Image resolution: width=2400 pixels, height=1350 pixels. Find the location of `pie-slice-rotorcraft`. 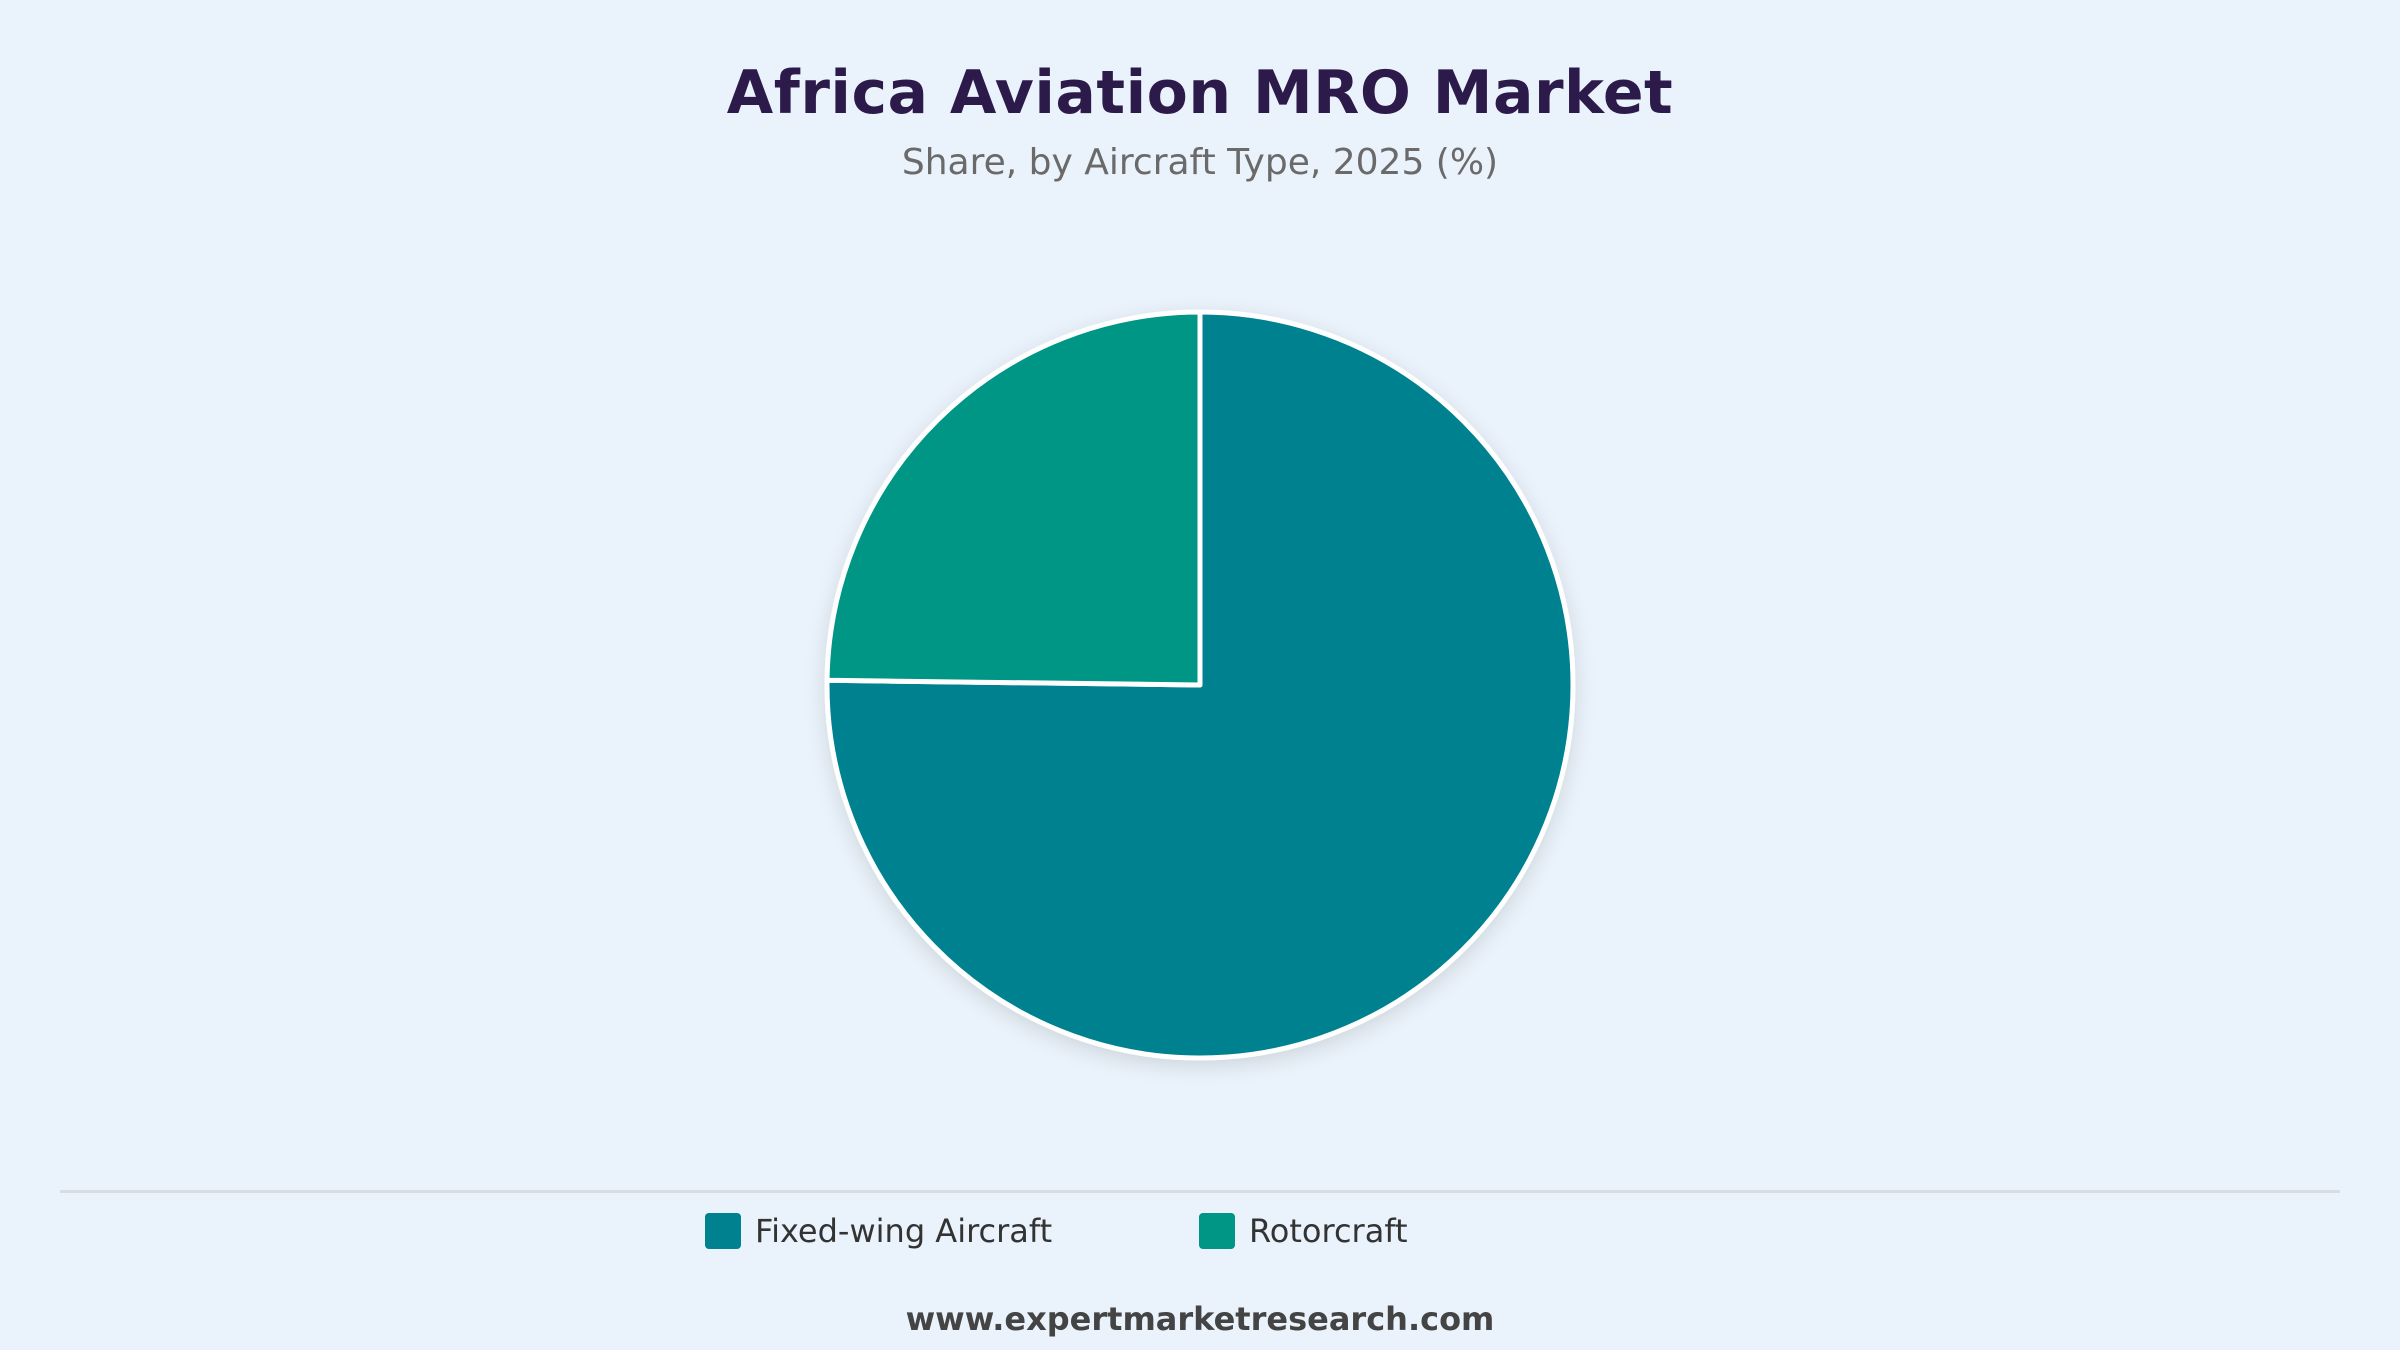

pie-slice-rotorcraft is located at coordinates (1013, 498).